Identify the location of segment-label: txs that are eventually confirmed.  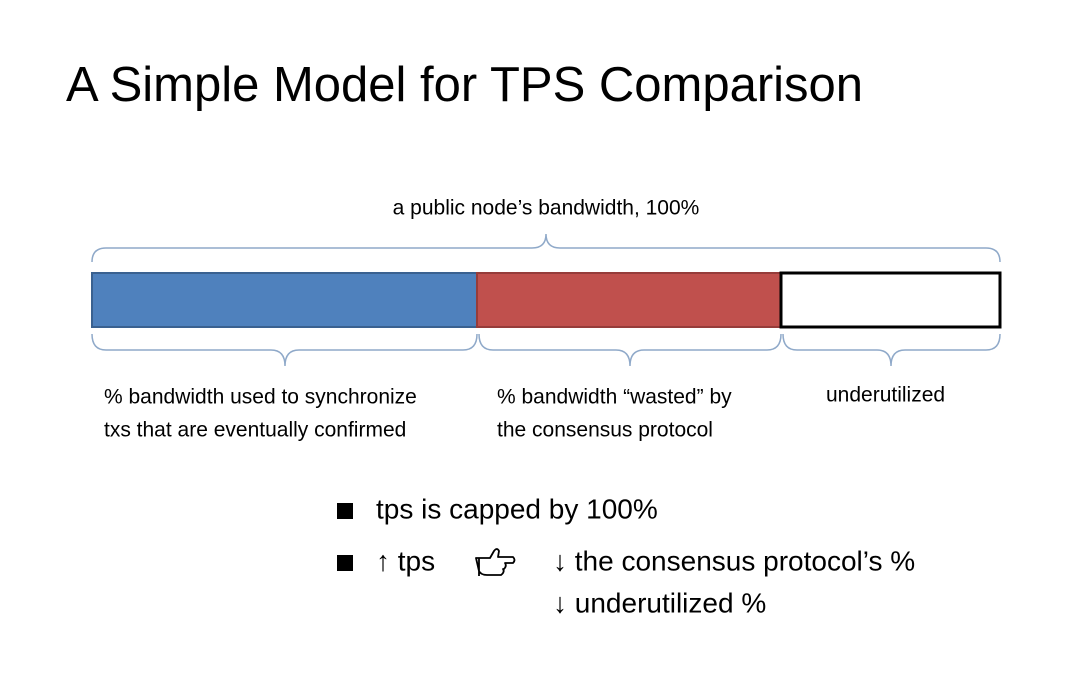
(255, 430).